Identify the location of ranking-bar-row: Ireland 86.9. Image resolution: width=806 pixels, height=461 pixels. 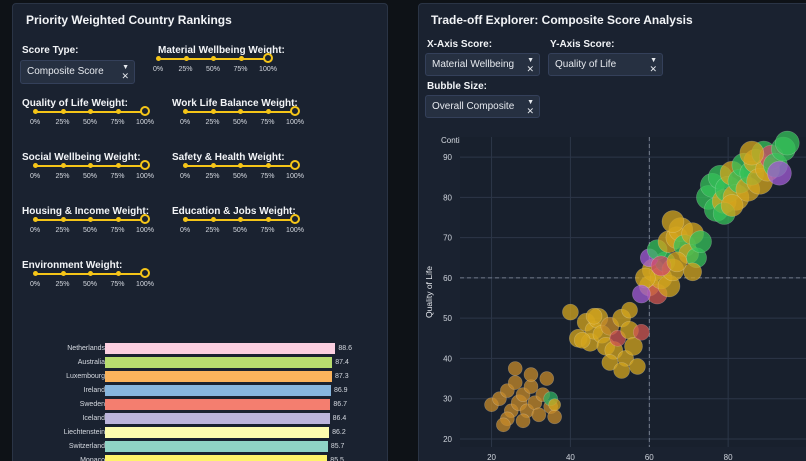
(200, 390).